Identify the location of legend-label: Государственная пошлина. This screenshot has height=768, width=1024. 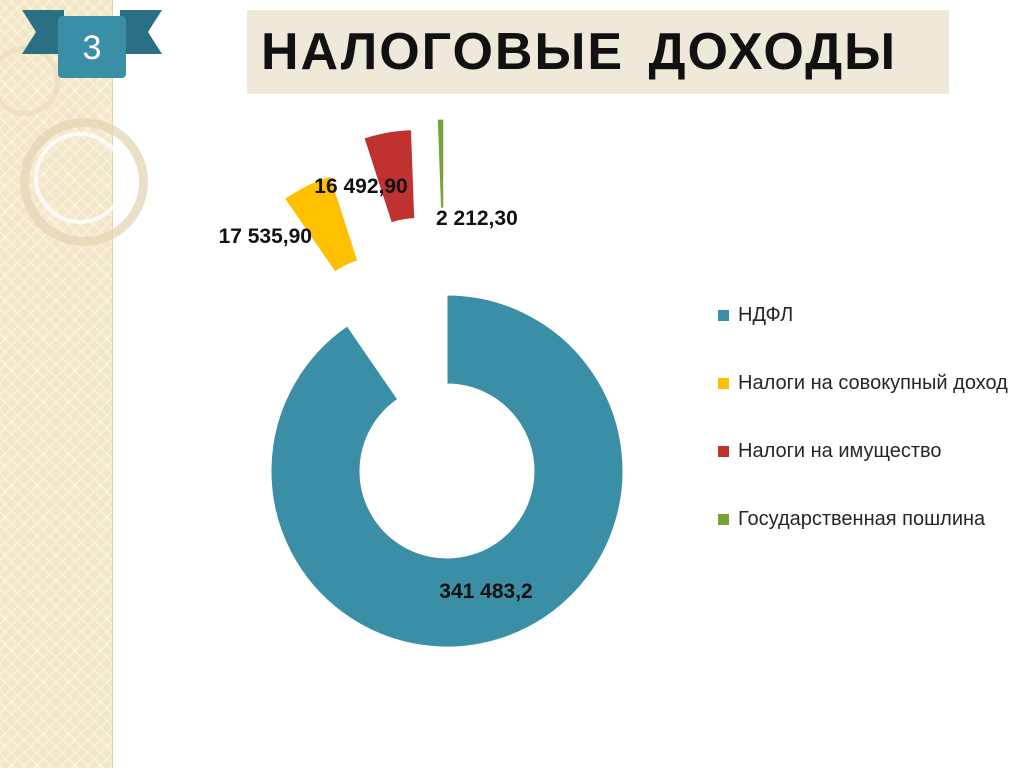
(862, 519).